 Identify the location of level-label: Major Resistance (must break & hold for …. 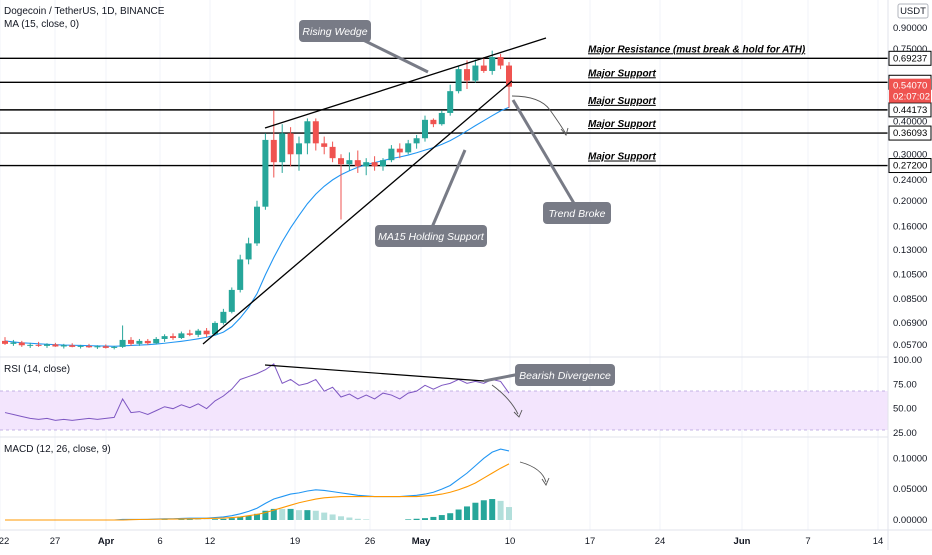
(697, 49).